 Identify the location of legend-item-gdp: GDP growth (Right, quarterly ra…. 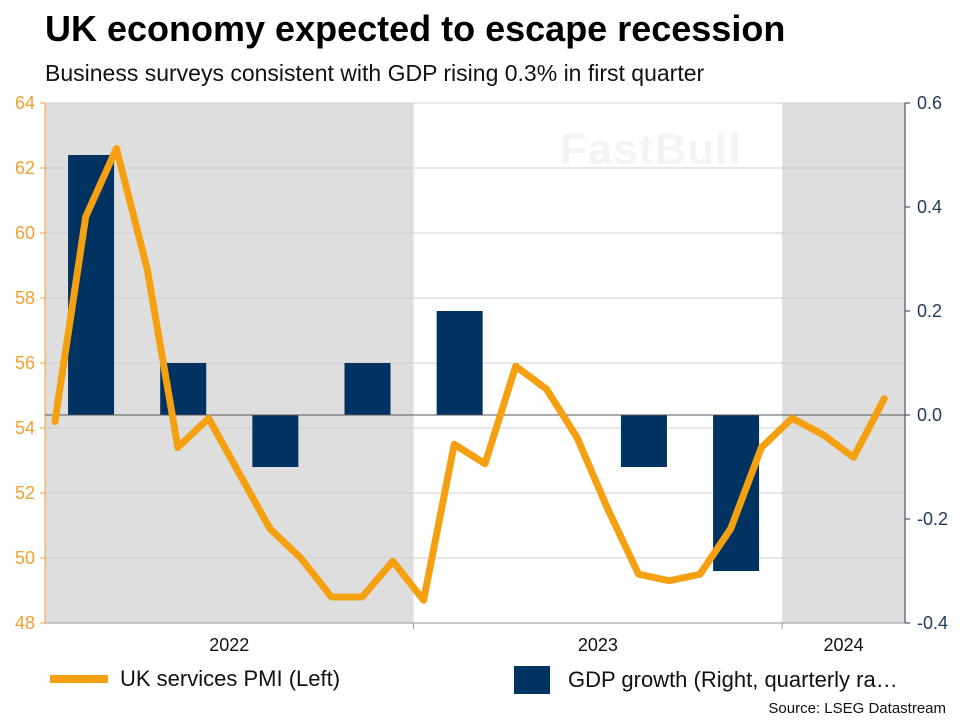
(706, 680).